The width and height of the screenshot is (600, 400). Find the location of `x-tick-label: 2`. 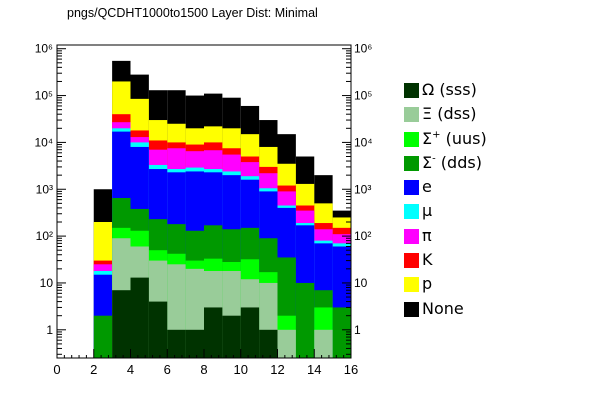

x-tick-label: 2 is located at coordinates (93, 369).